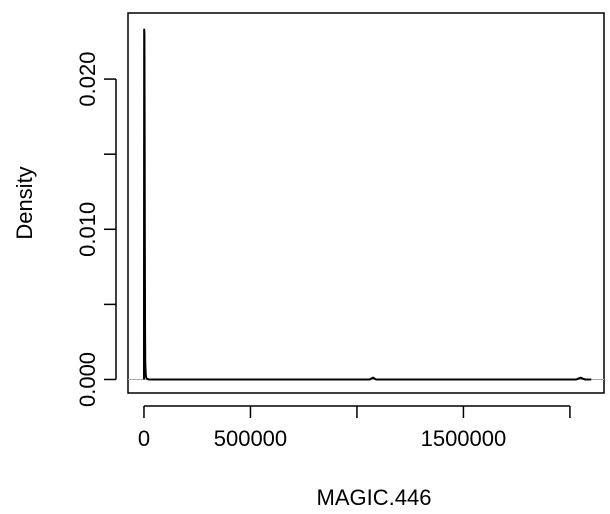 Image resolution: width=610 pixels, height=514 pixels. I want to click on y-axis: 0.000 0.010 0.020, so click(96, 229).